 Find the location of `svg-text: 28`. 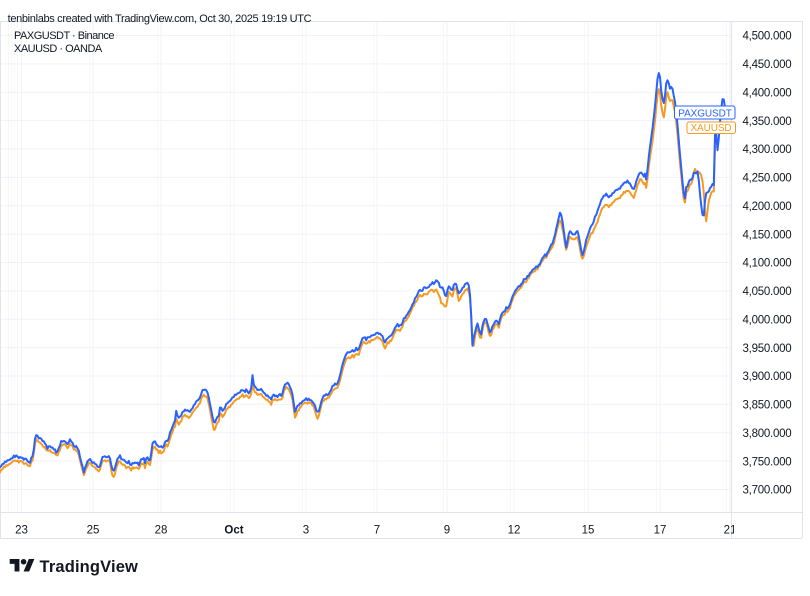

svg-text: 28 is located at coordinates (161, 530).